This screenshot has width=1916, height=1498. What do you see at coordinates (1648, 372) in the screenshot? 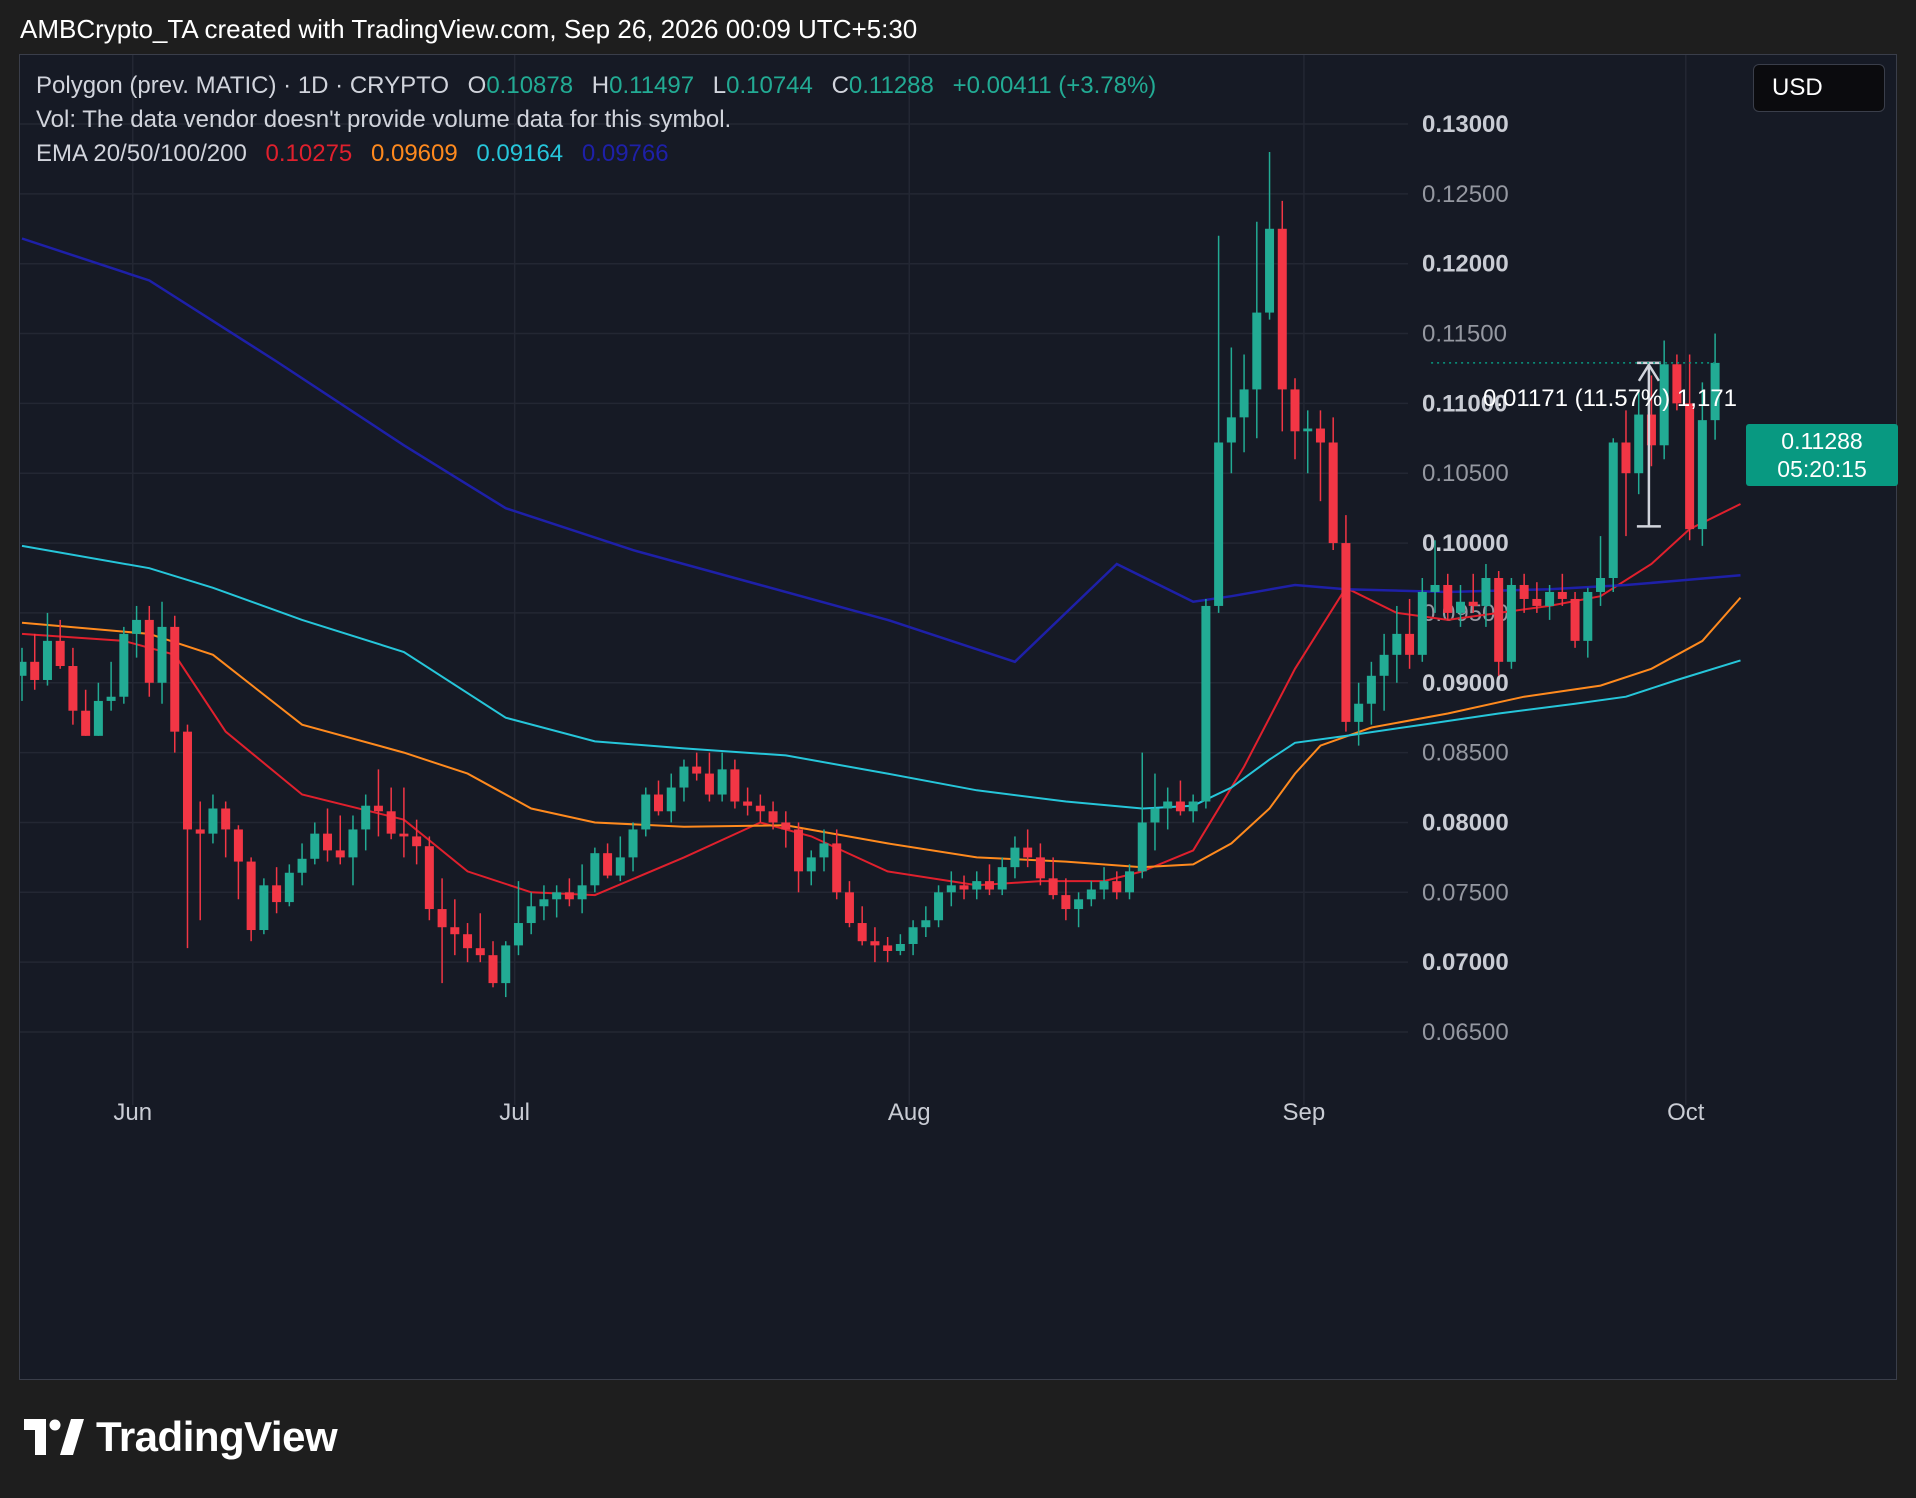
I see `measure-arrowhead` at bounding box center [1648, 372].